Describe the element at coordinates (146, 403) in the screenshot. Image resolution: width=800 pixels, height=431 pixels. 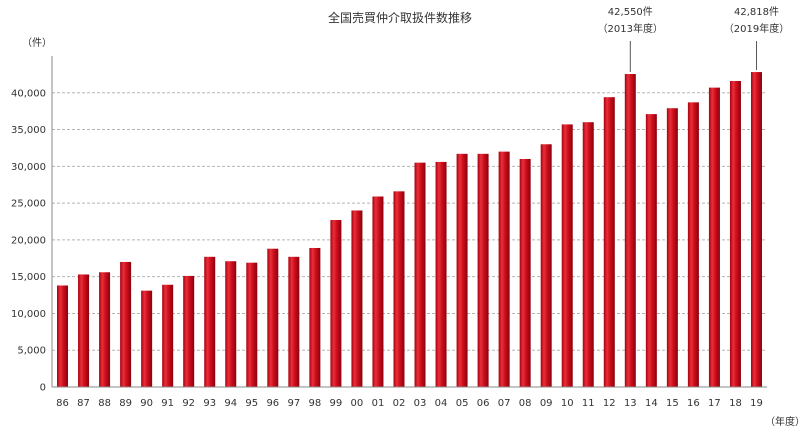
I see `x-tick-label: 90` at that location.